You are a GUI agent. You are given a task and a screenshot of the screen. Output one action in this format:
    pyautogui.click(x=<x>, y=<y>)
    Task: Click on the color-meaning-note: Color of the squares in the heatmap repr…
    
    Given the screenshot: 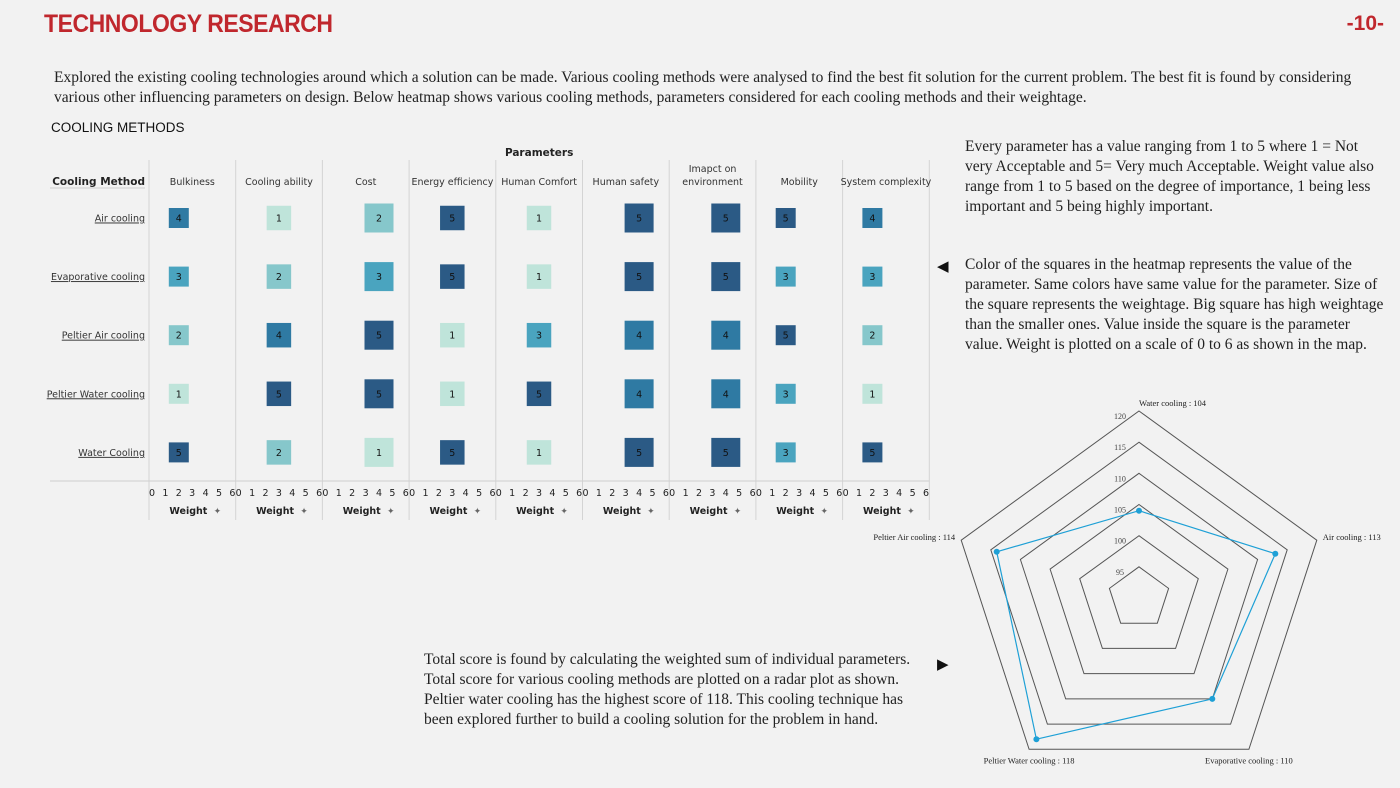 What is the action you would take?
    pyautogui.click(x=1174, y=304)
    